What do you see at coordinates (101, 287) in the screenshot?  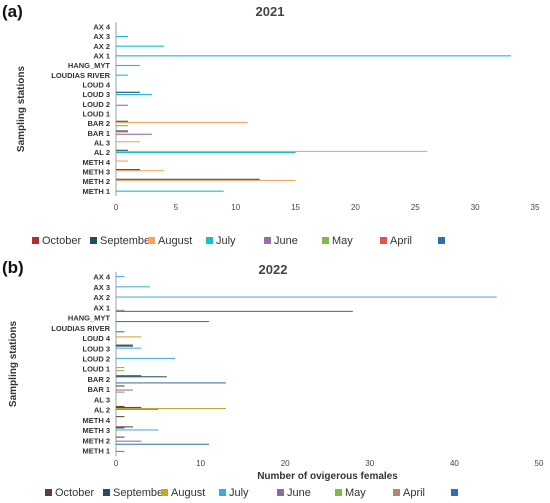 I see `category-label: AX 3` at bounding box center [101, 287].